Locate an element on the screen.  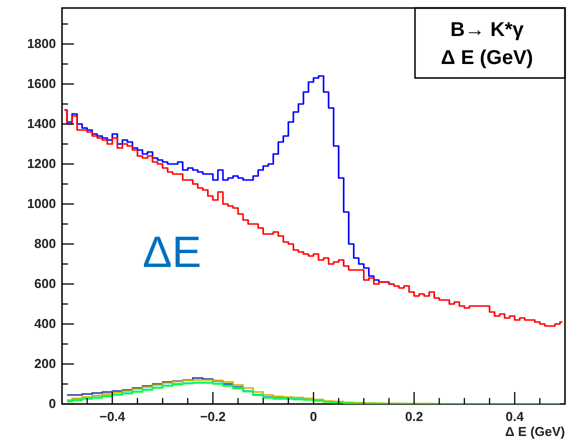
x-tick-label: 0 is located at coordinates (314, 416).